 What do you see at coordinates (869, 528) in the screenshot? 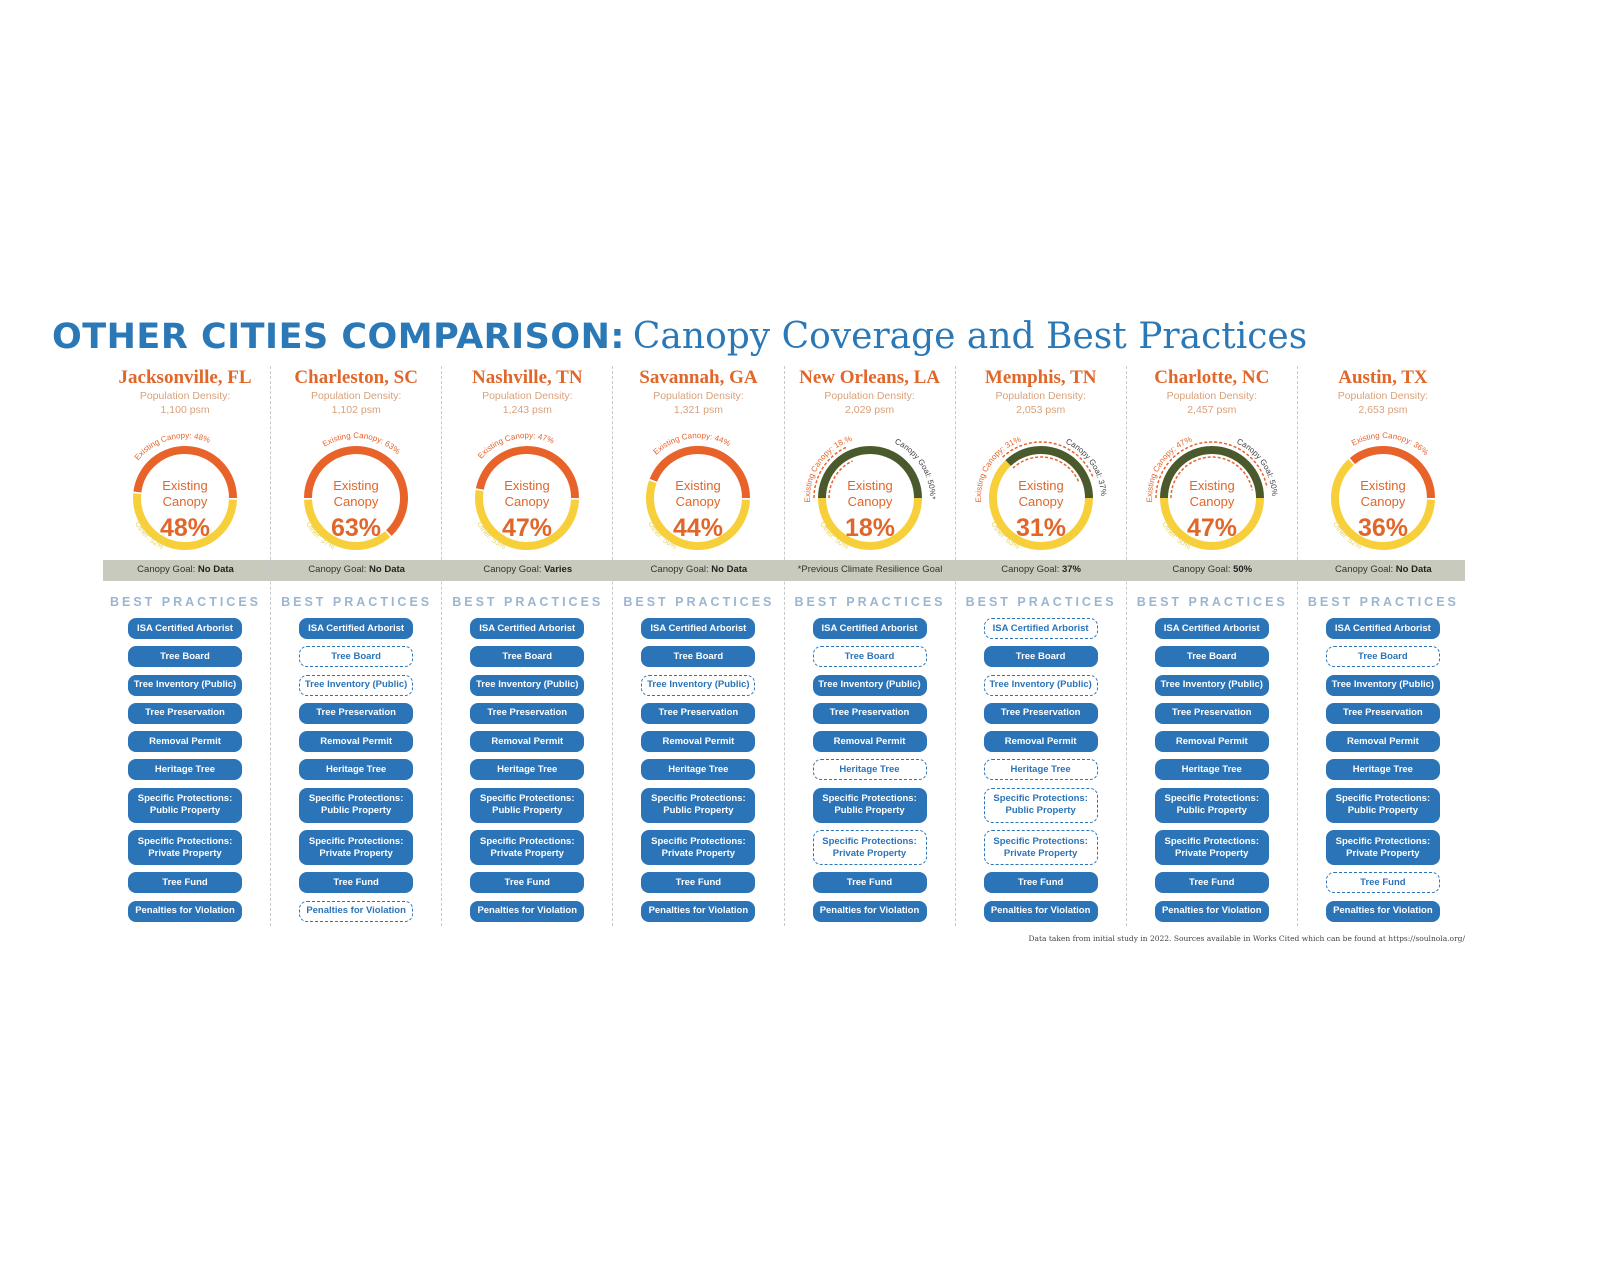
I see `canopy-percent: 18%` at bounding box center [869, 528].